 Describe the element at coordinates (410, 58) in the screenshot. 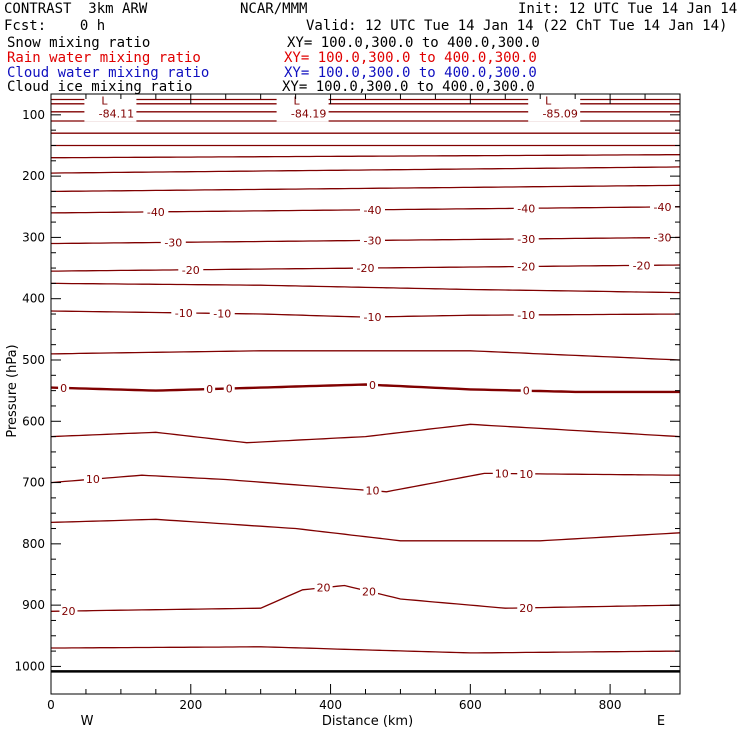

I see `field-xy-rain: XY= 100.0,300.0 to 400.0,300.0` at that location.